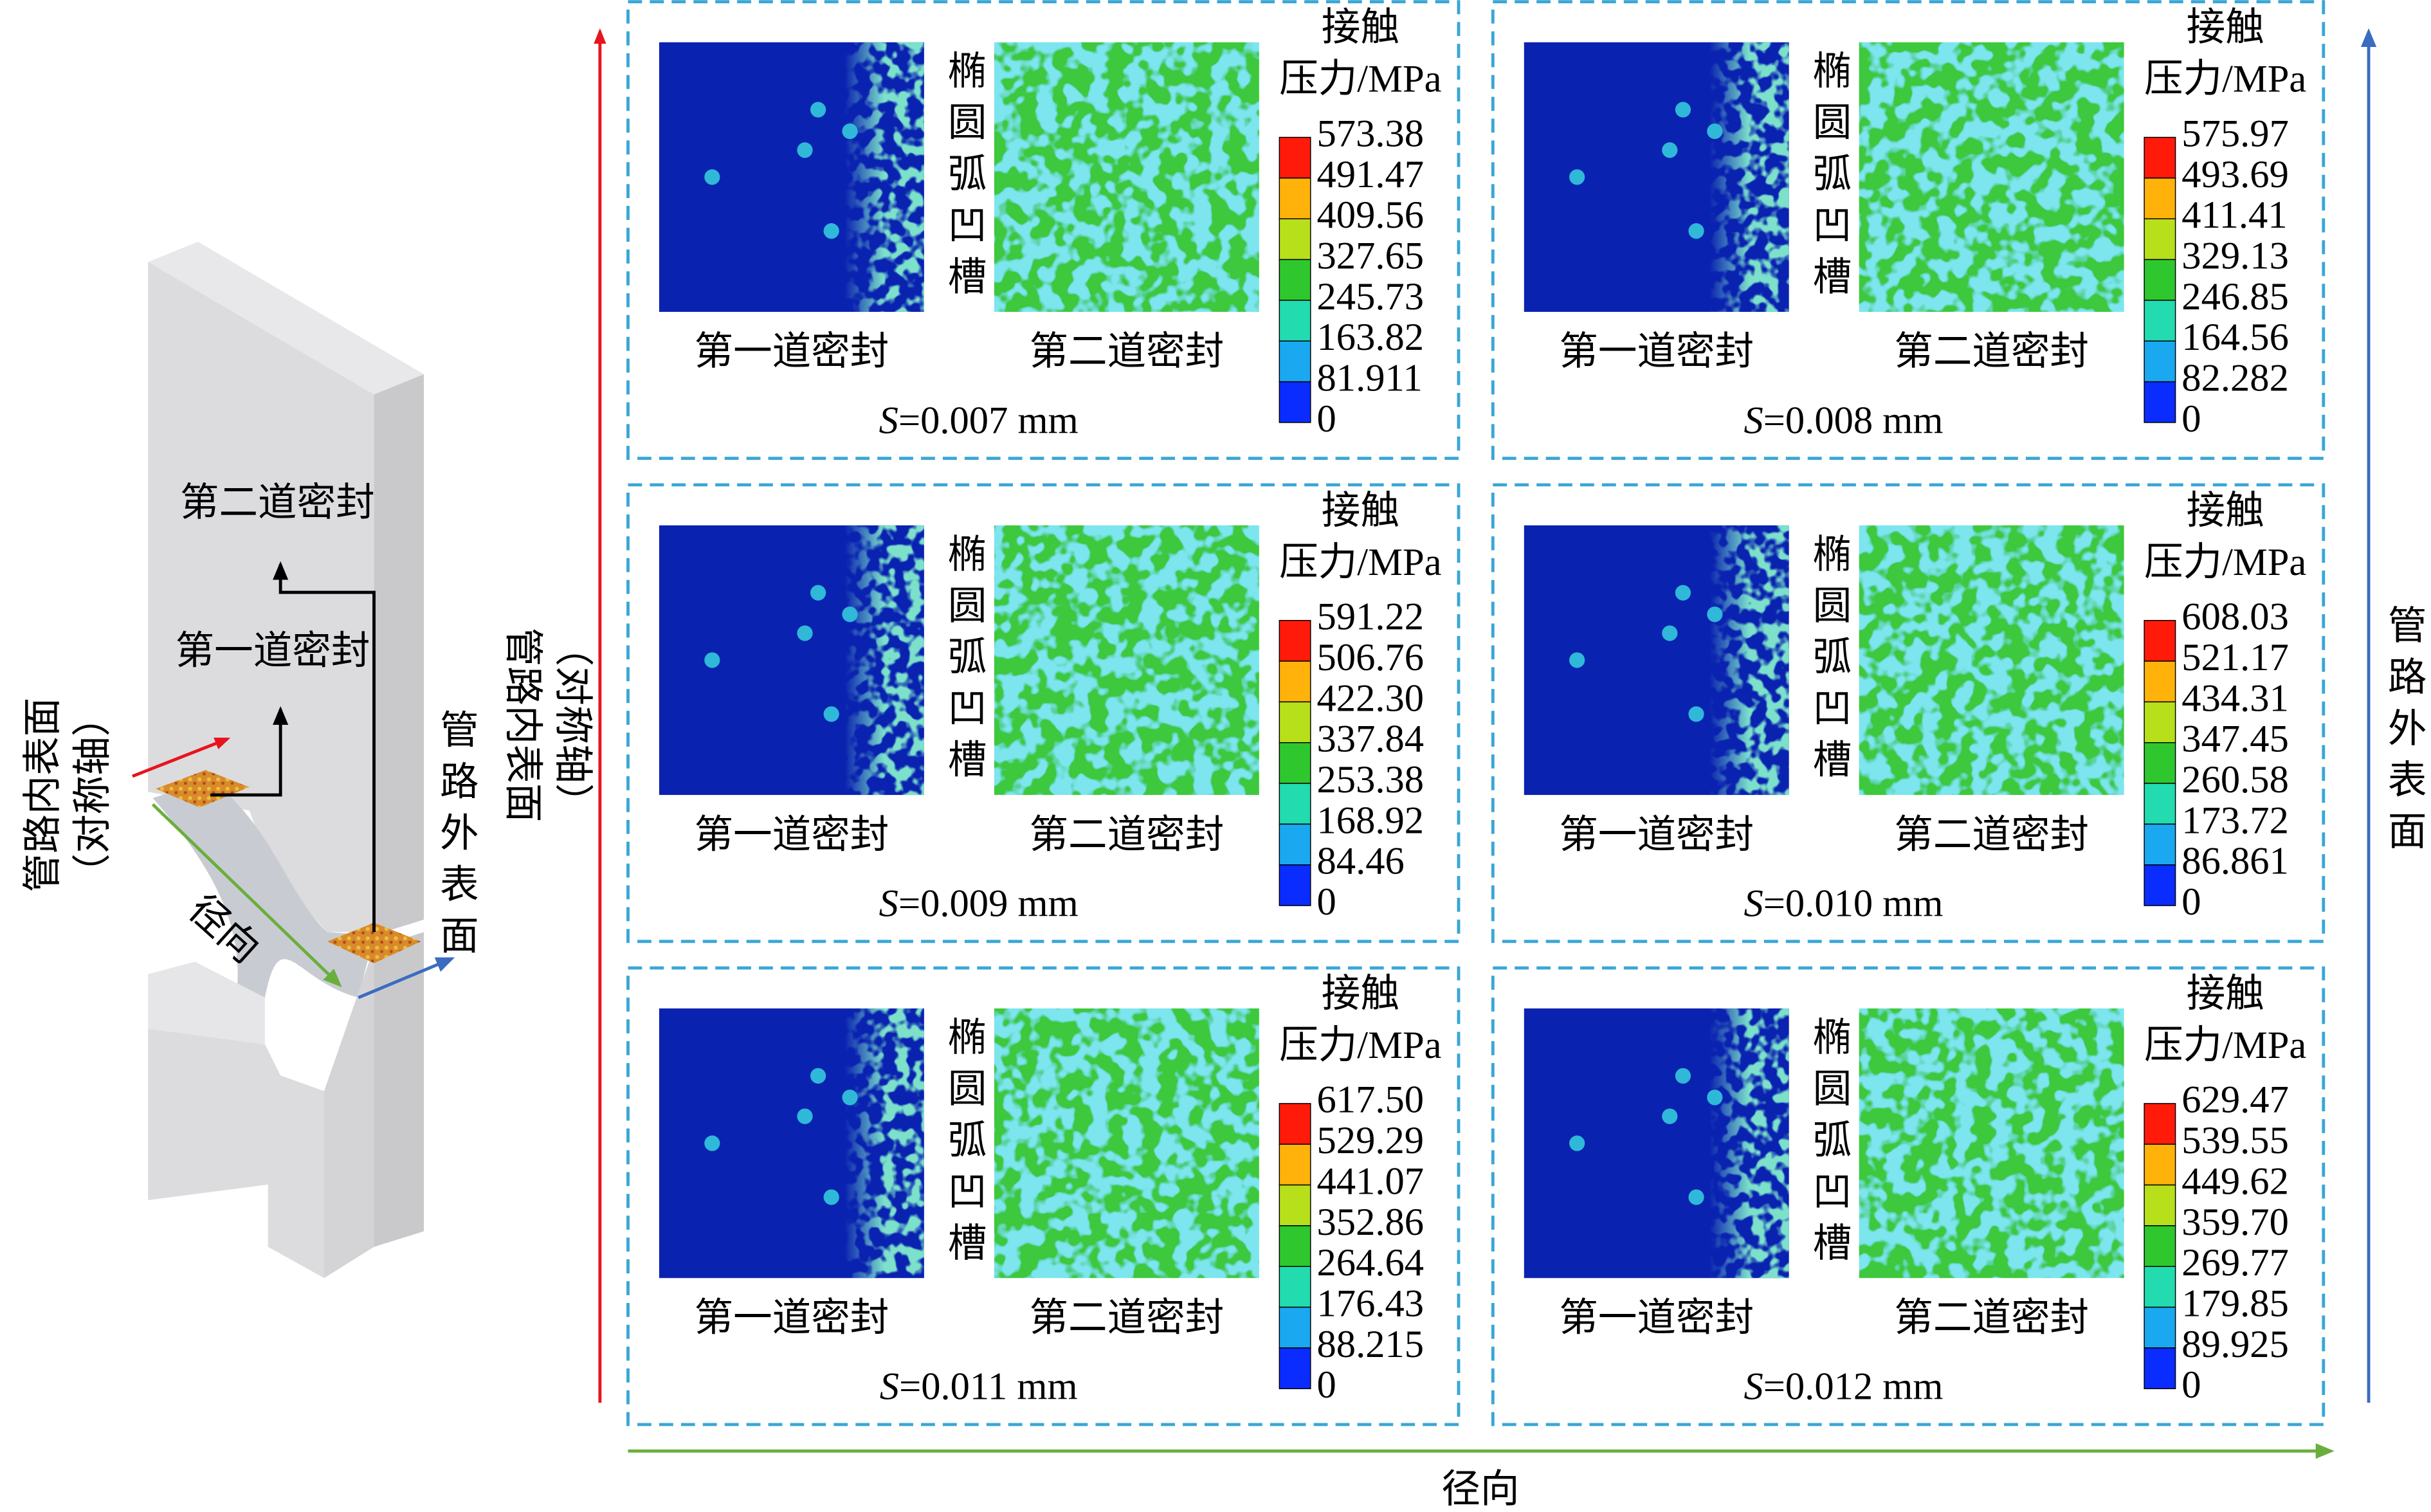 The image size is (2431, 1512). I want to click on colorbar-tick-label: 173.72, so click(2235, 820).